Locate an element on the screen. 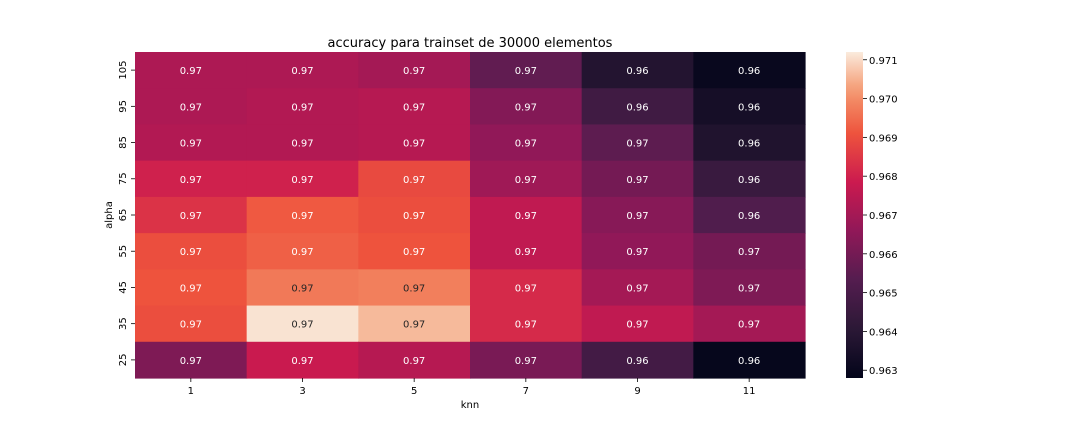 This screenshot has width=1080, height=432. colorbar-tick-label: 0.966 is located at coordinates (883, 255).